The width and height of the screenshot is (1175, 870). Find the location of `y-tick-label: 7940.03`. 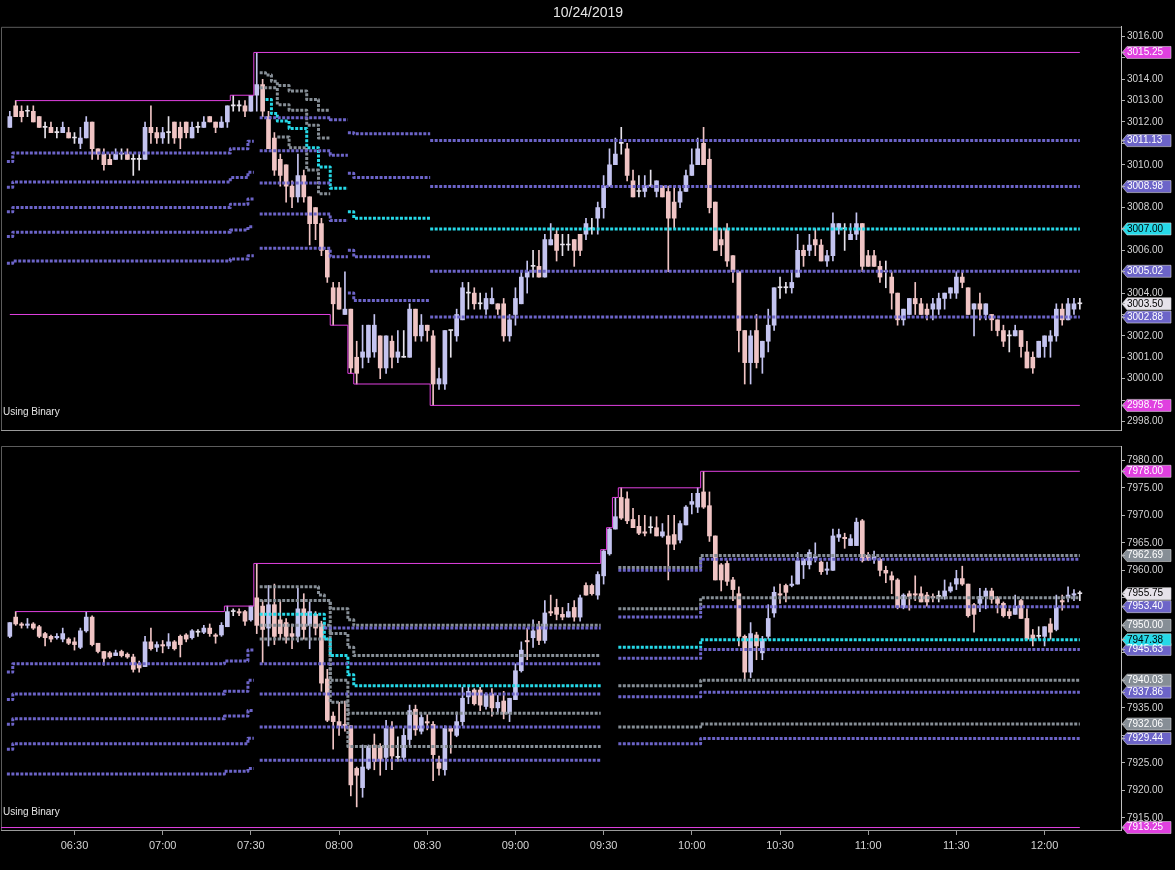

y-tick-label: 7940.03 is located at coordinates (1145, 679).